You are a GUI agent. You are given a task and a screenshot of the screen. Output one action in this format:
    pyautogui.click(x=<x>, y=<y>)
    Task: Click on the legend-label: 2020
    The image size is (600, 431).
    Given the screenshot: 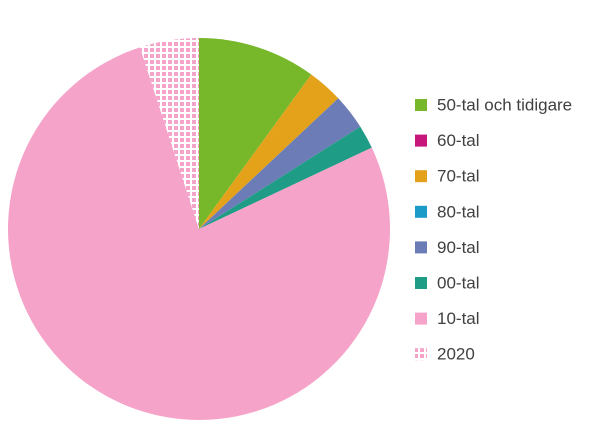 What is the action you would take?
    pyautogui.click(x=456, y=354)
    